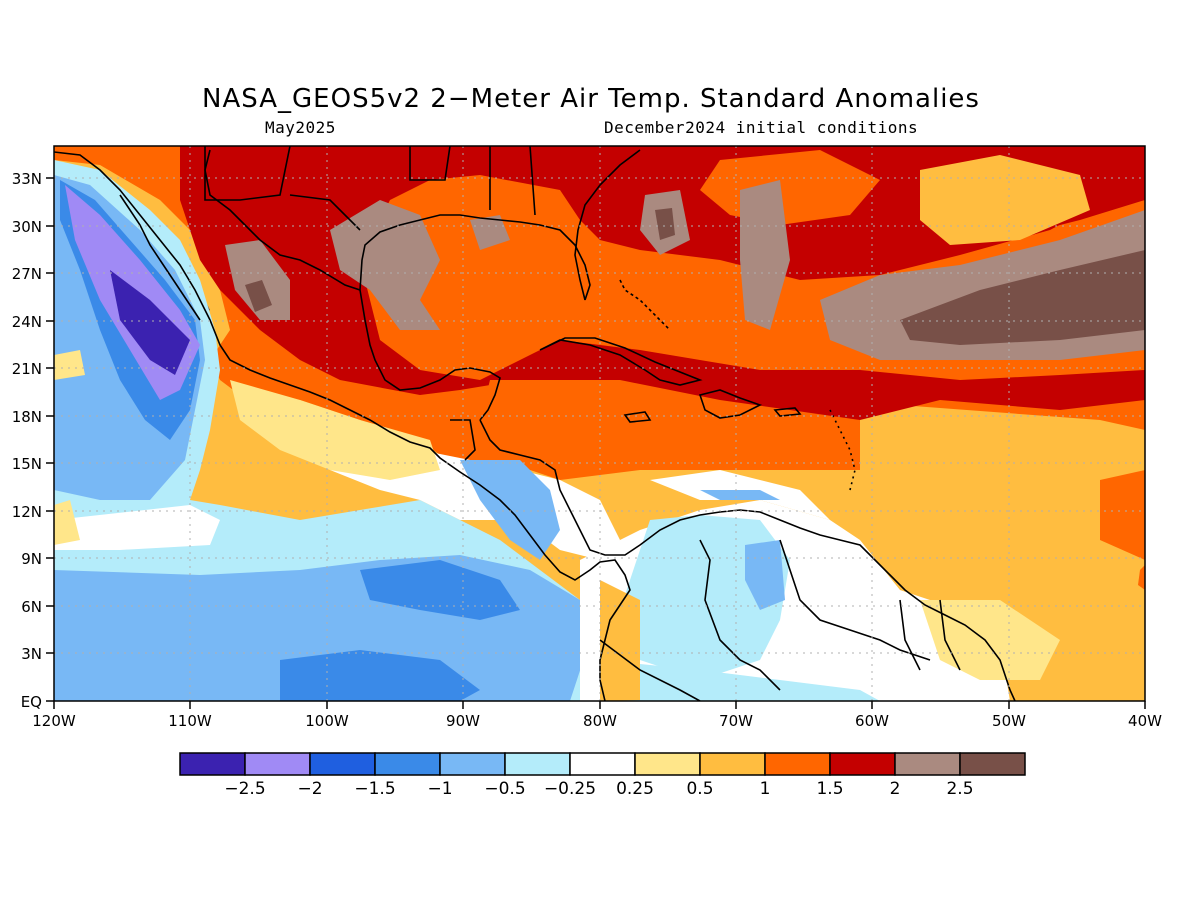 The height and width of the screenshot is (900, 1200). What do you see at coordinates (27, 274) in the screenshot?
I see `lat-label: 27N` at bounding box center [27, 274].